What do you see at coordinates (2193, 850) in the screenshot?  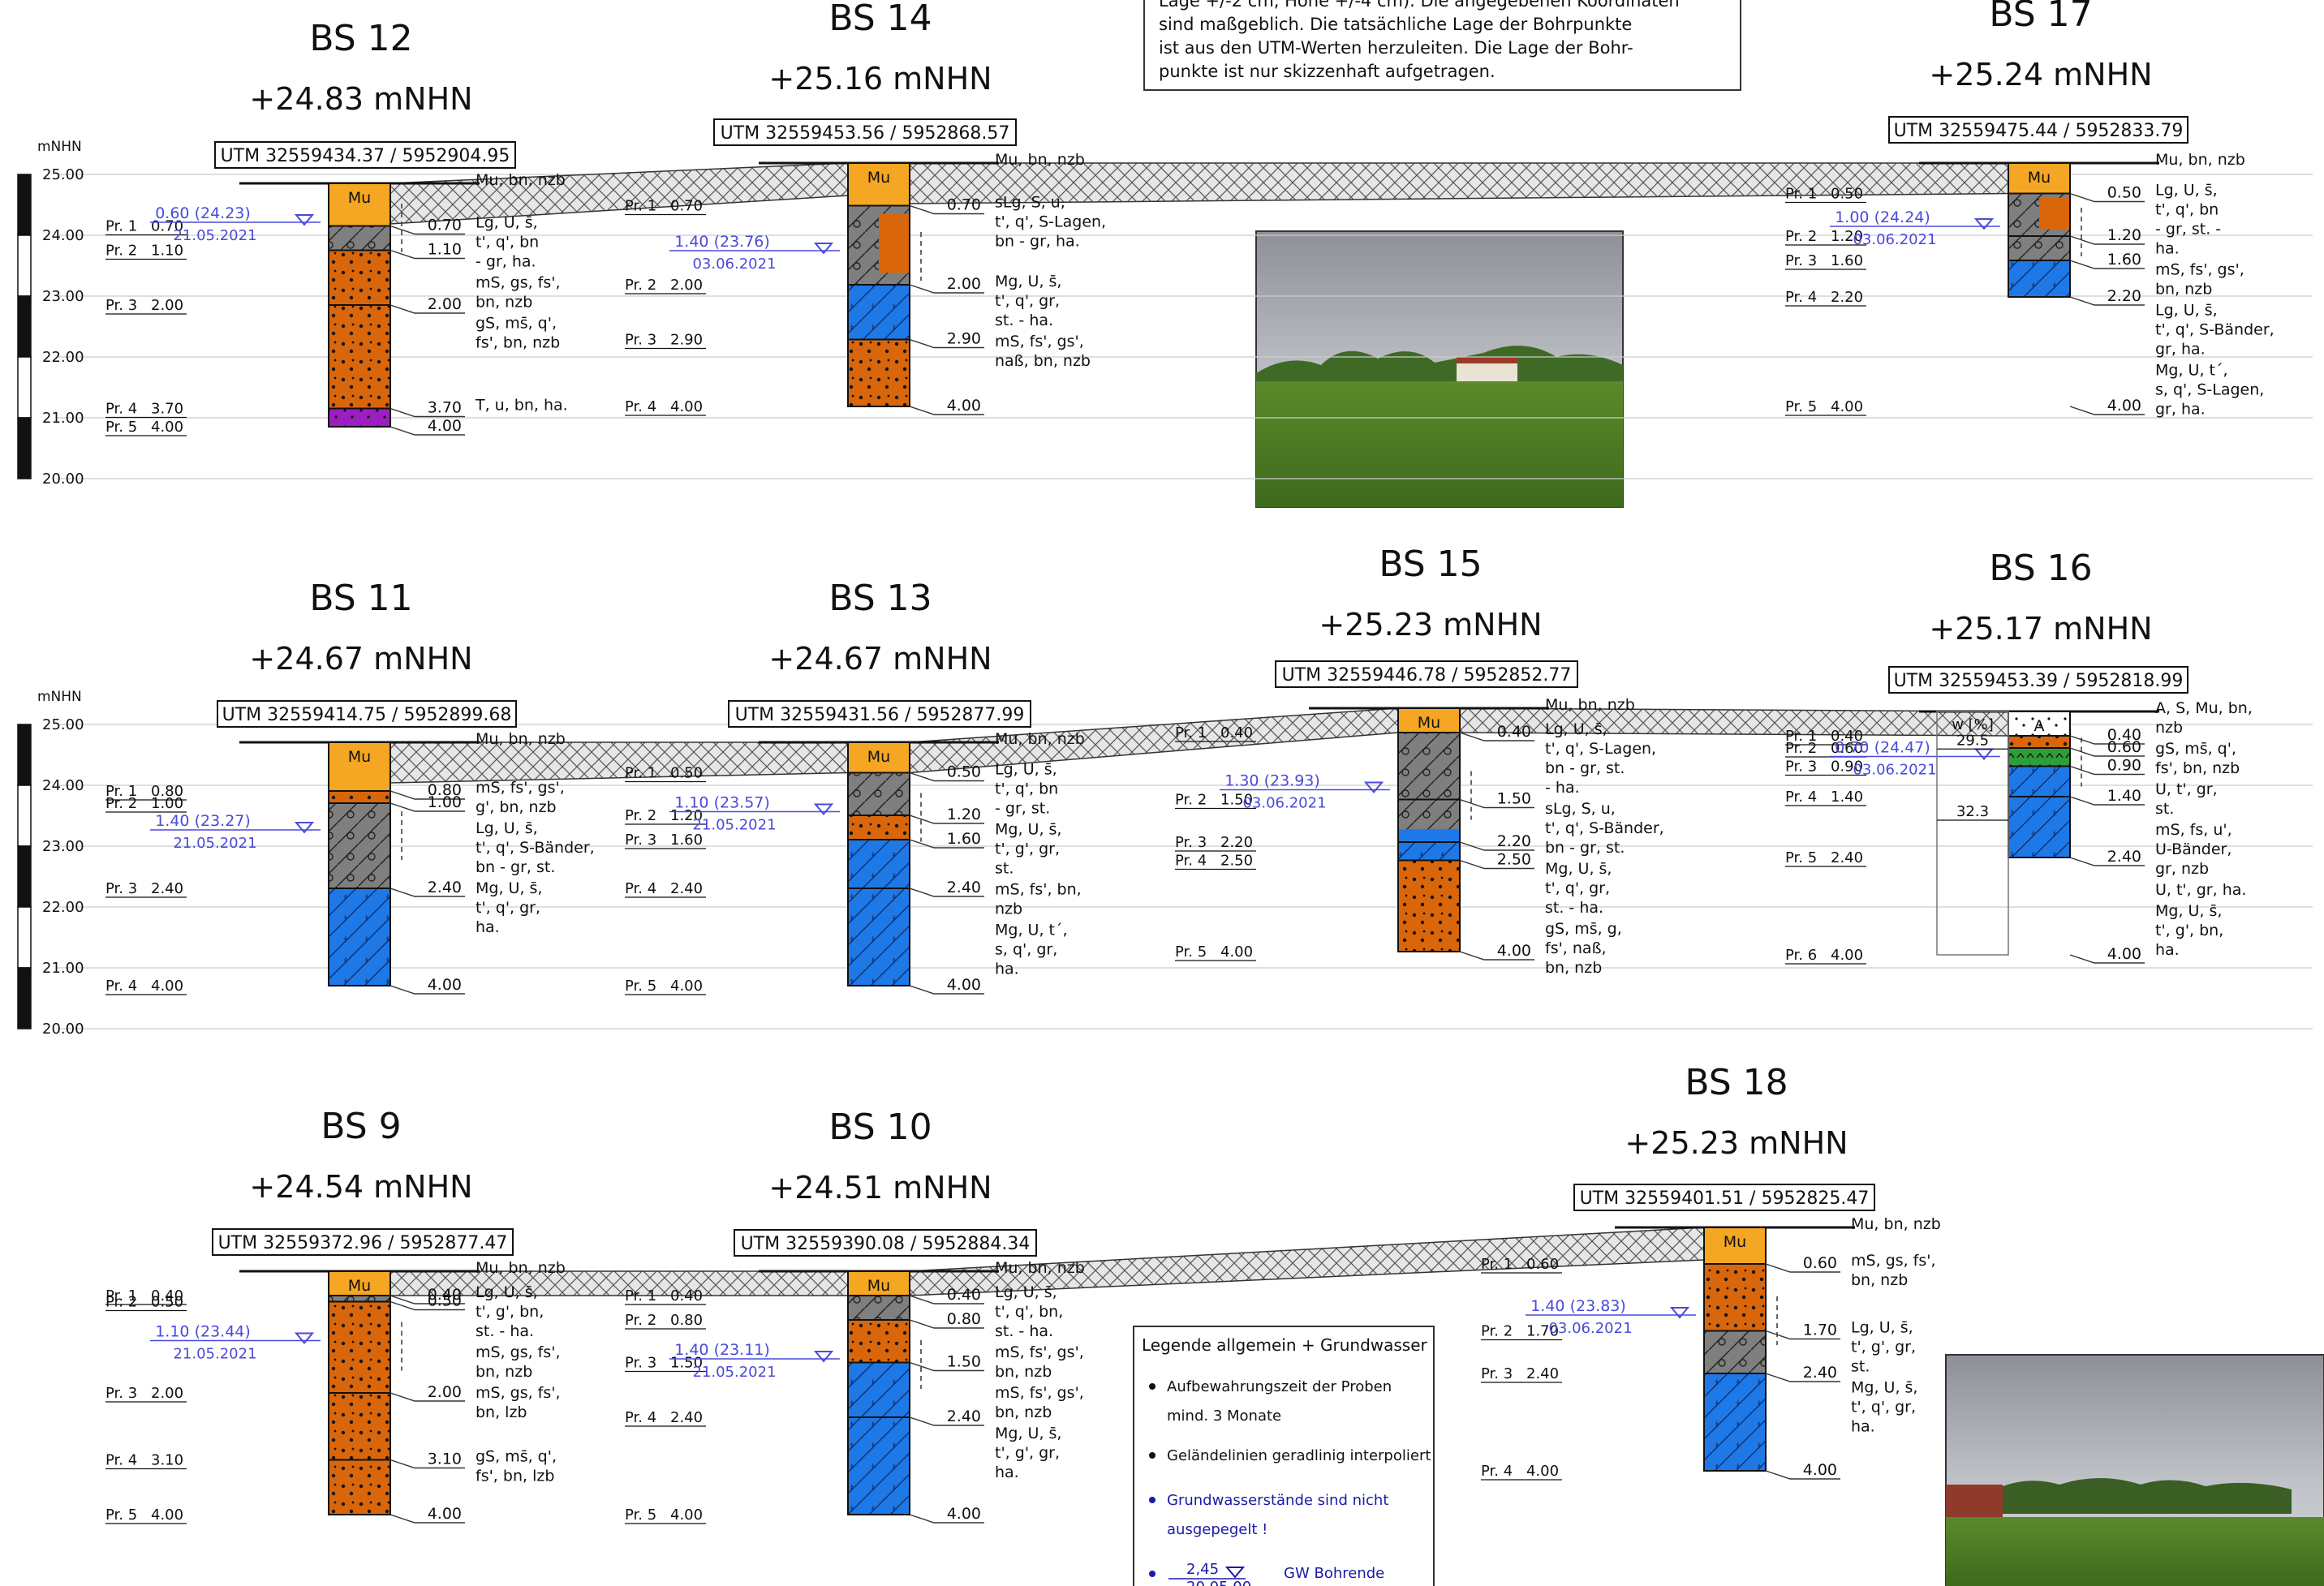 I see `layer-description: mS, fs, u',U-Bänder, gr, nzb` at bounding box center [2193, 850].